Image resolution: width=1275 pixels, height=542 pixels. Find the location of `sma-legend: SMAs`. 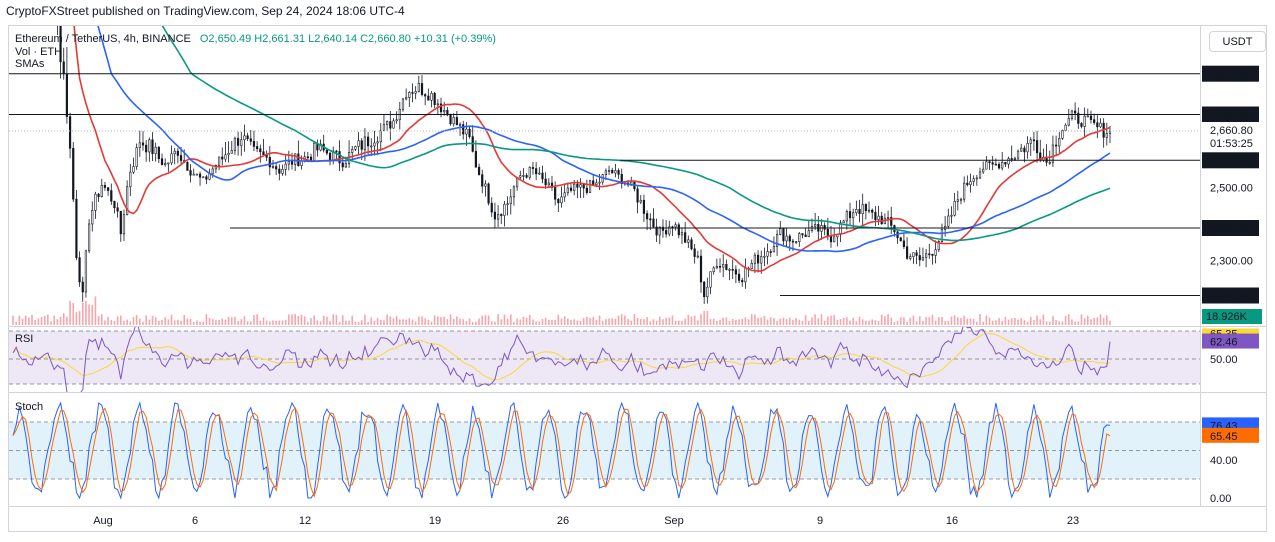

sma-legend: SMAs is located at coordinates (30, 64).